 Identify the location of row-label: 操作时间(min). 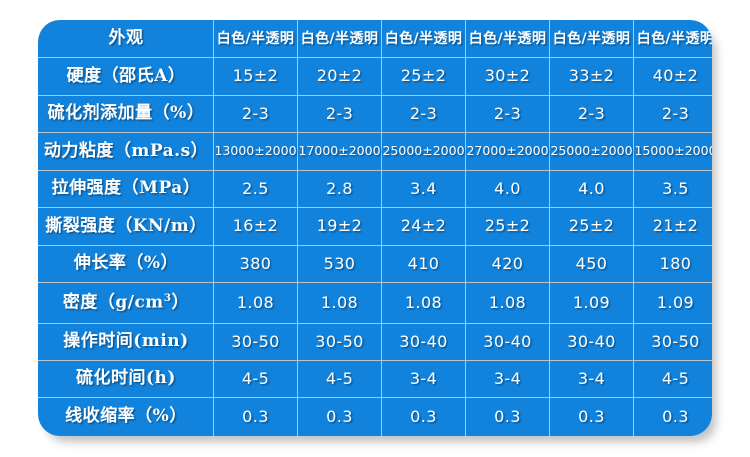
(126, 341).